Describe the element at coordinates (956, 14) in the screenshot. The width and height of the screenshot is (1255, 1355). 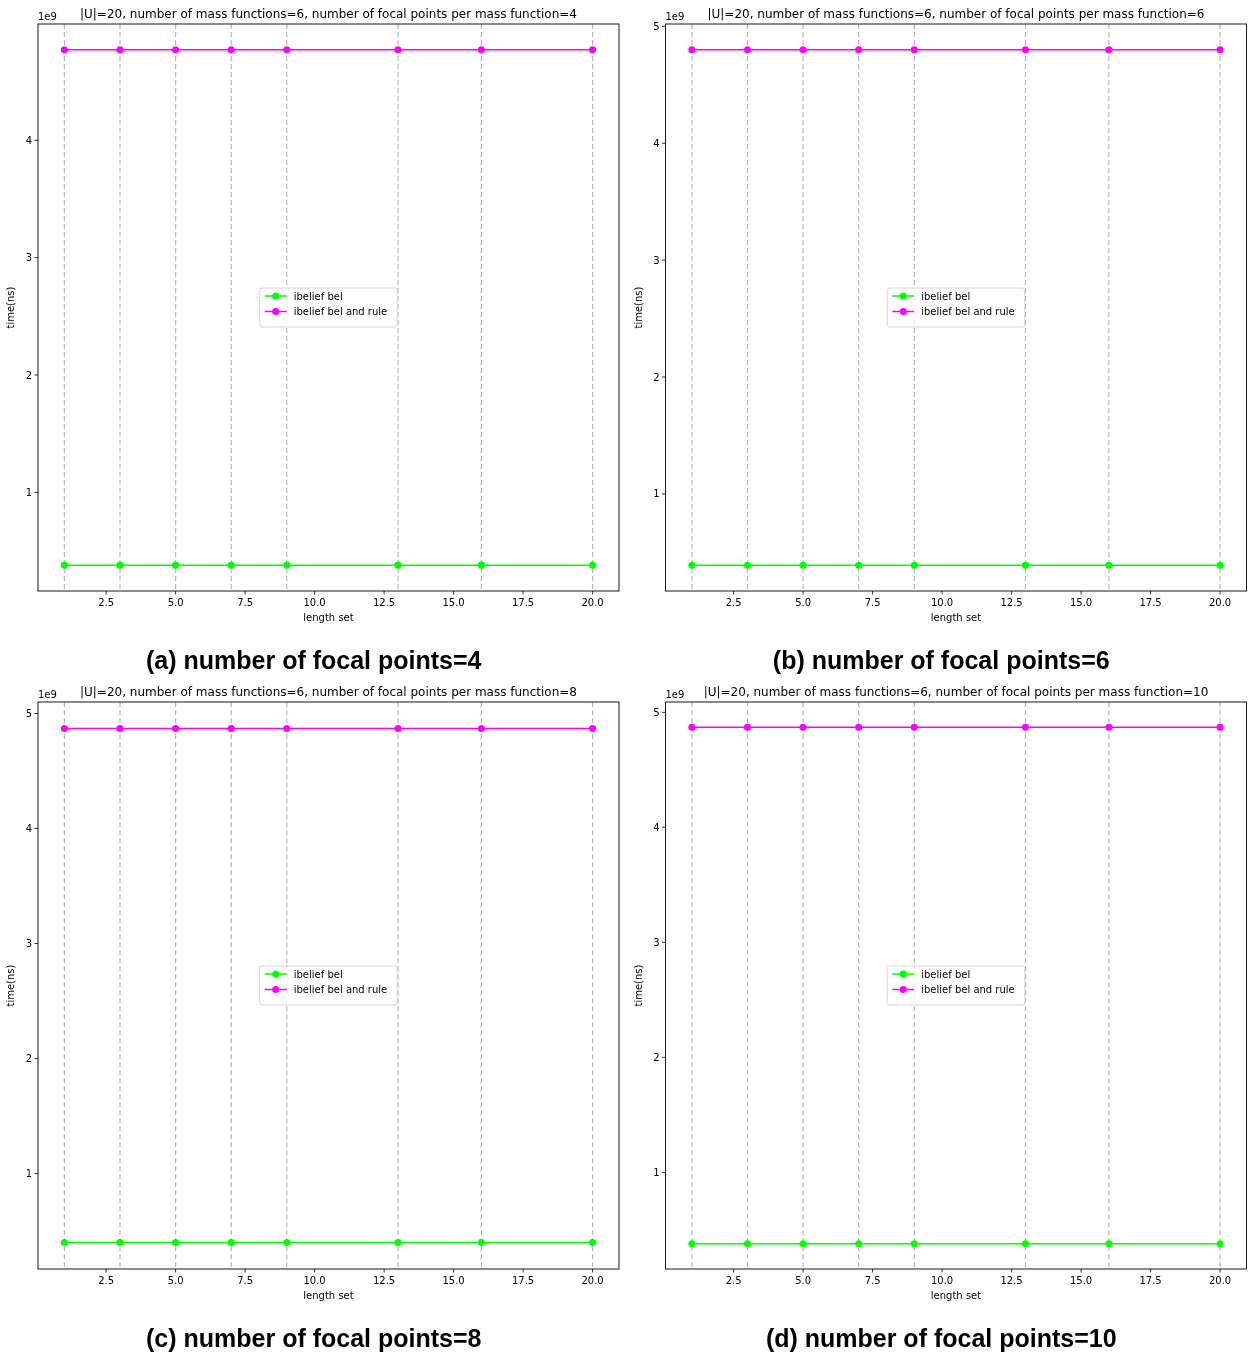
I see `chart-title: |U|=20, number of mass functions=6, number of focal points per mass function=6` at that location.